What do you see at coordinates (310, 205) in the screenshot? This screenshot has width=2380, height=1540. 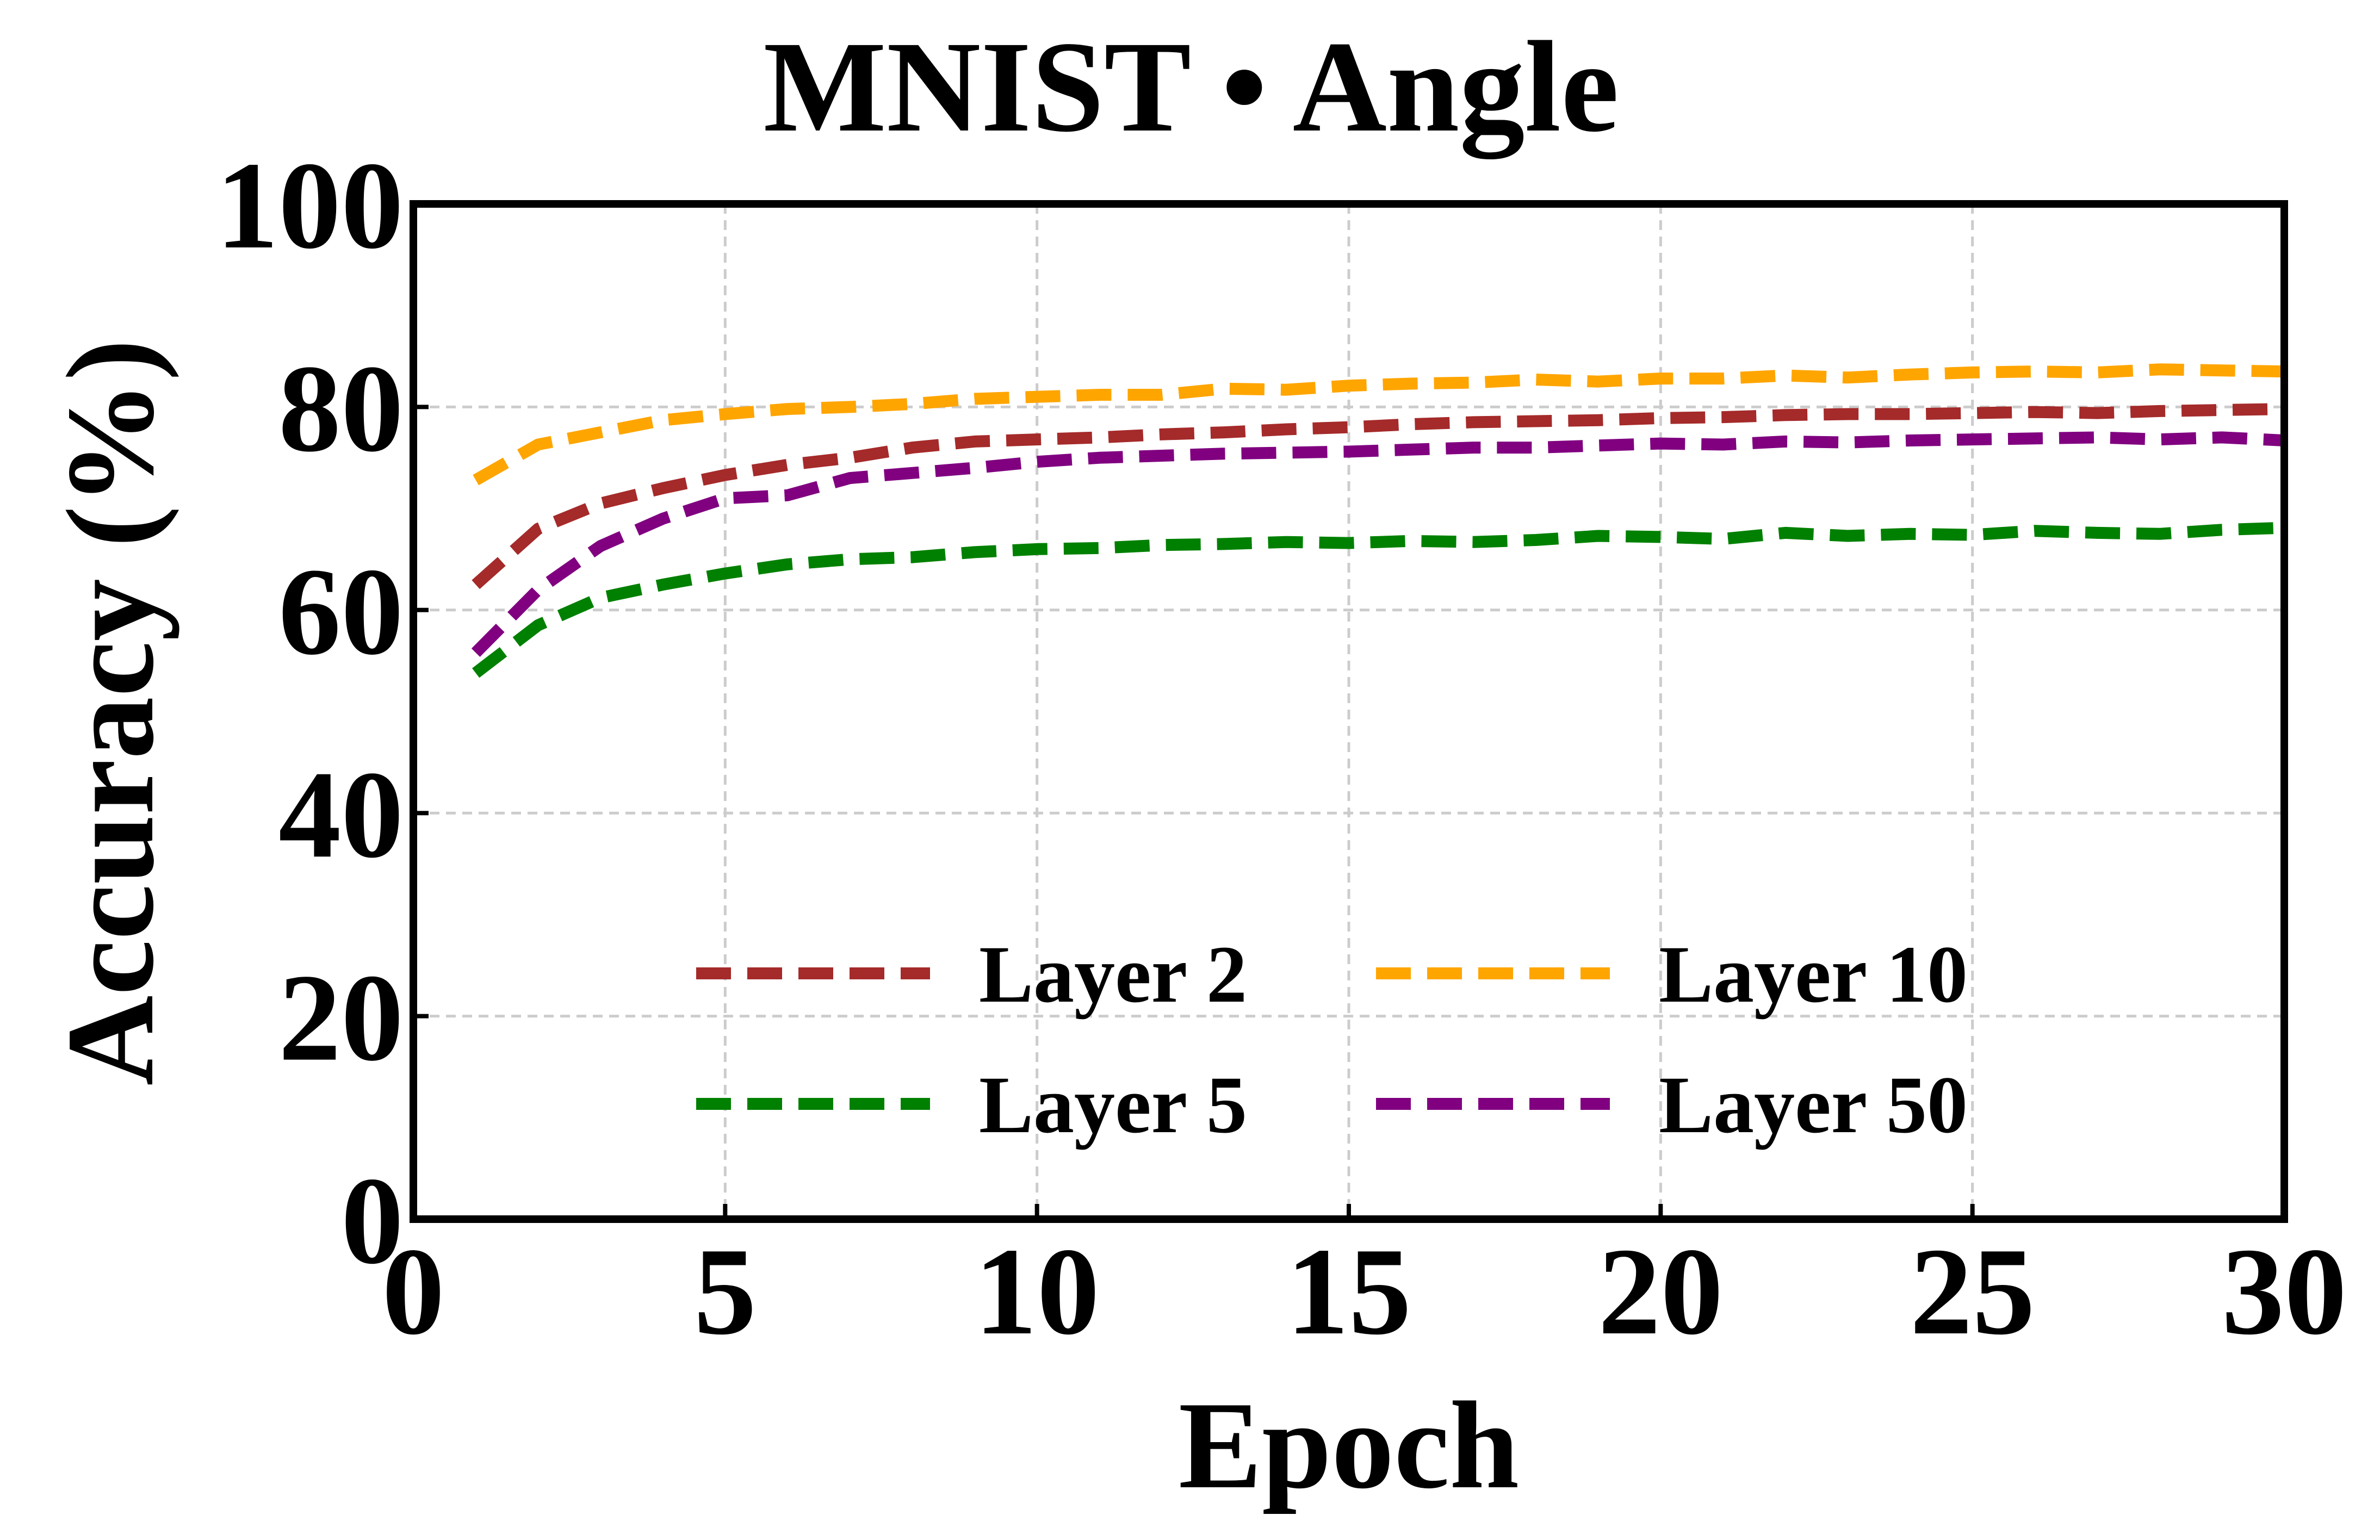 I see `y-tick-label: 100` at bounding box center [310, 205].